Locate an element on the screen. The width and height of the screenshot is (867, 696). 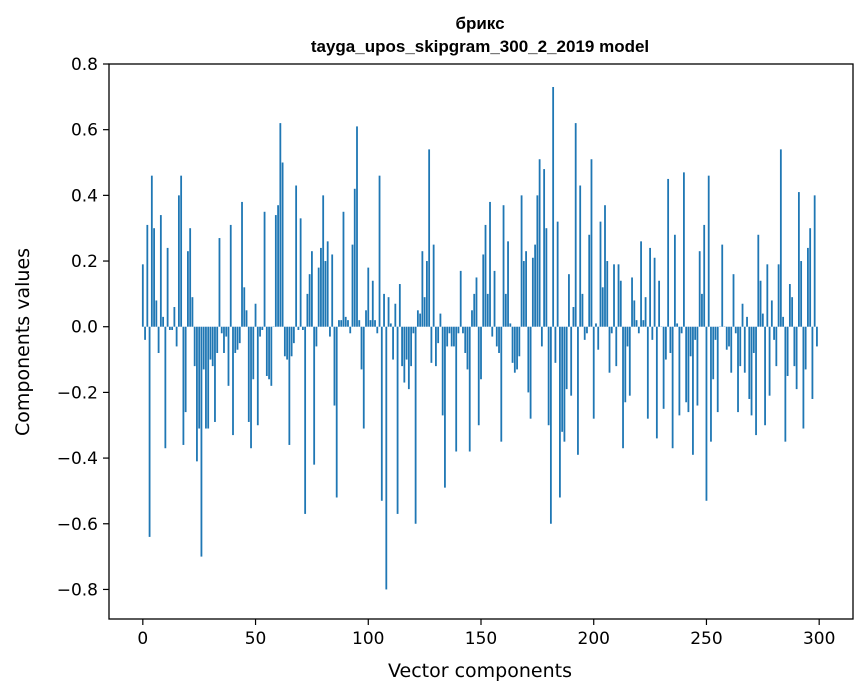
x-axis-ticks: 0 50 100 150 200 250 300 is located at coordinates (486, 634).